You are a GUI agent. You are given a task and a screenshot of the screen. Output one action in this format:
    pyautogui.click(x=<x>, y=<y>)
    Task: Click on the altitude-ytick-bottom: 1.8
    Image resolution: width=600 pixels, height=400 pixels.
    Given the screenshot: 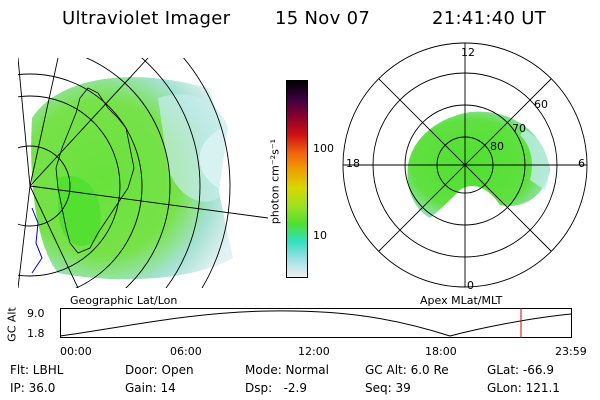 What is the action you would take?
    pyautogui.click(x=36, y=333)
    